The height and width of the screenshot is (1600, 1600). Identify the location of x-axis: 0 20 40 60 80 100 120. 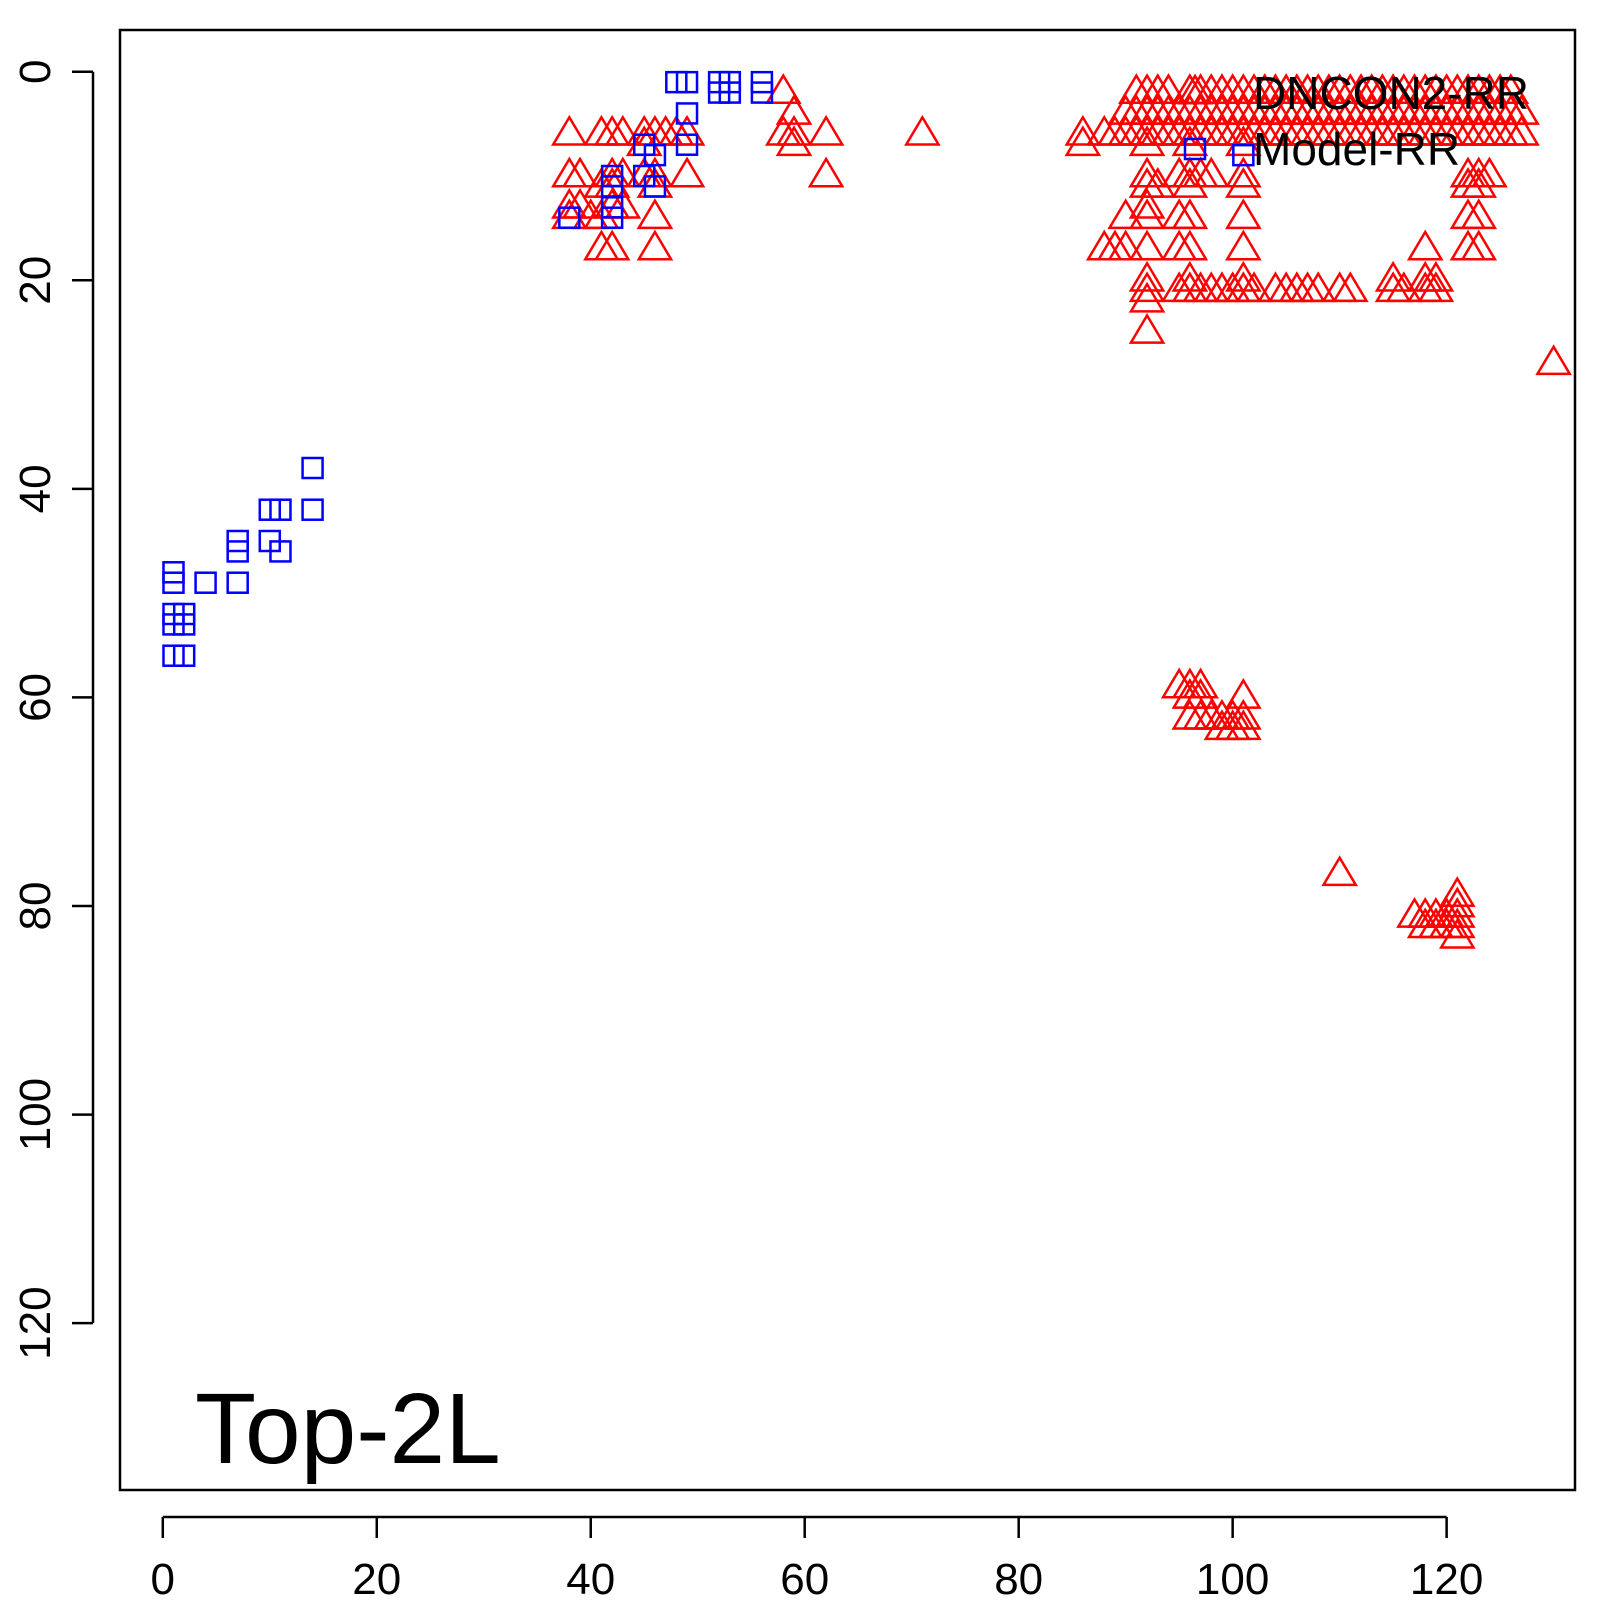
(817, 1557).